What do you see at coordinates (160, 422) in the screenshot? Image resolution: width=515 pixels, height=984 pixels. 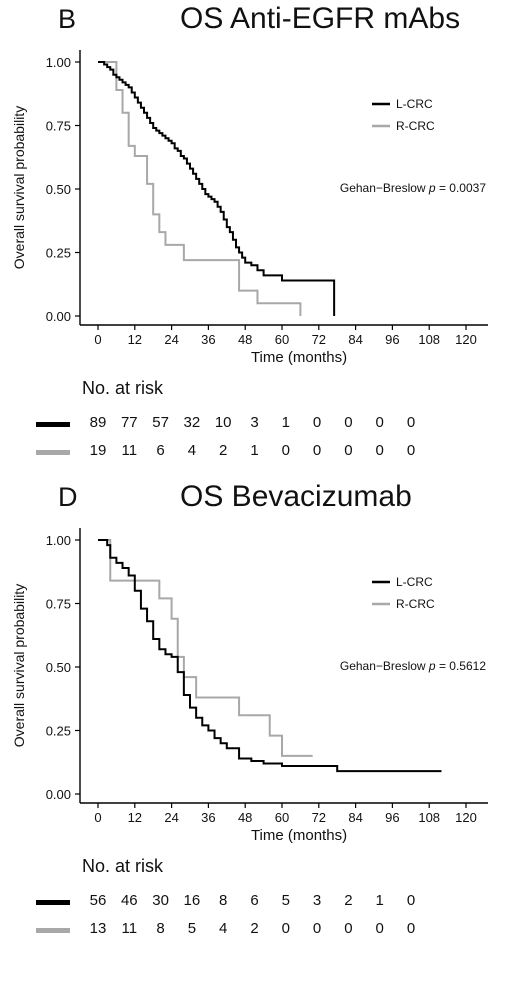 I see `risk-count: 57` at bounding box center [160, 422].